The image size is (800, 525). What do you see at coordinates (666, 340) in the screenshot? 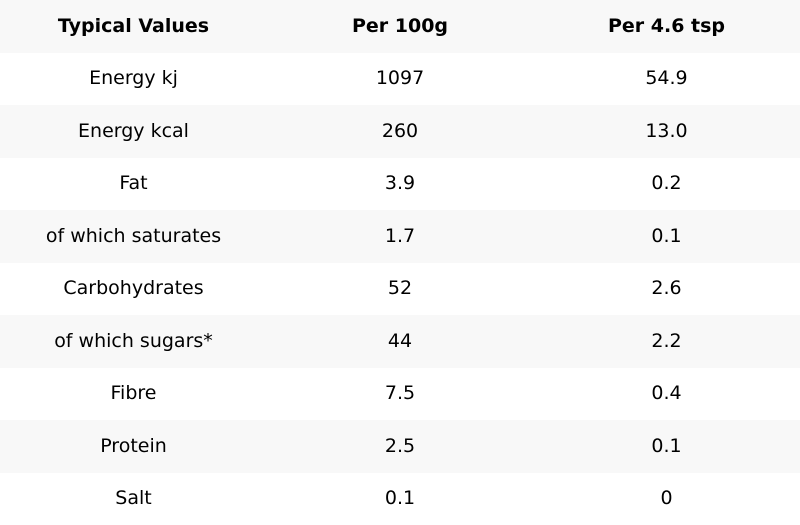
I see `value-per-serving: 2.2` at bounding box center [666, 340].